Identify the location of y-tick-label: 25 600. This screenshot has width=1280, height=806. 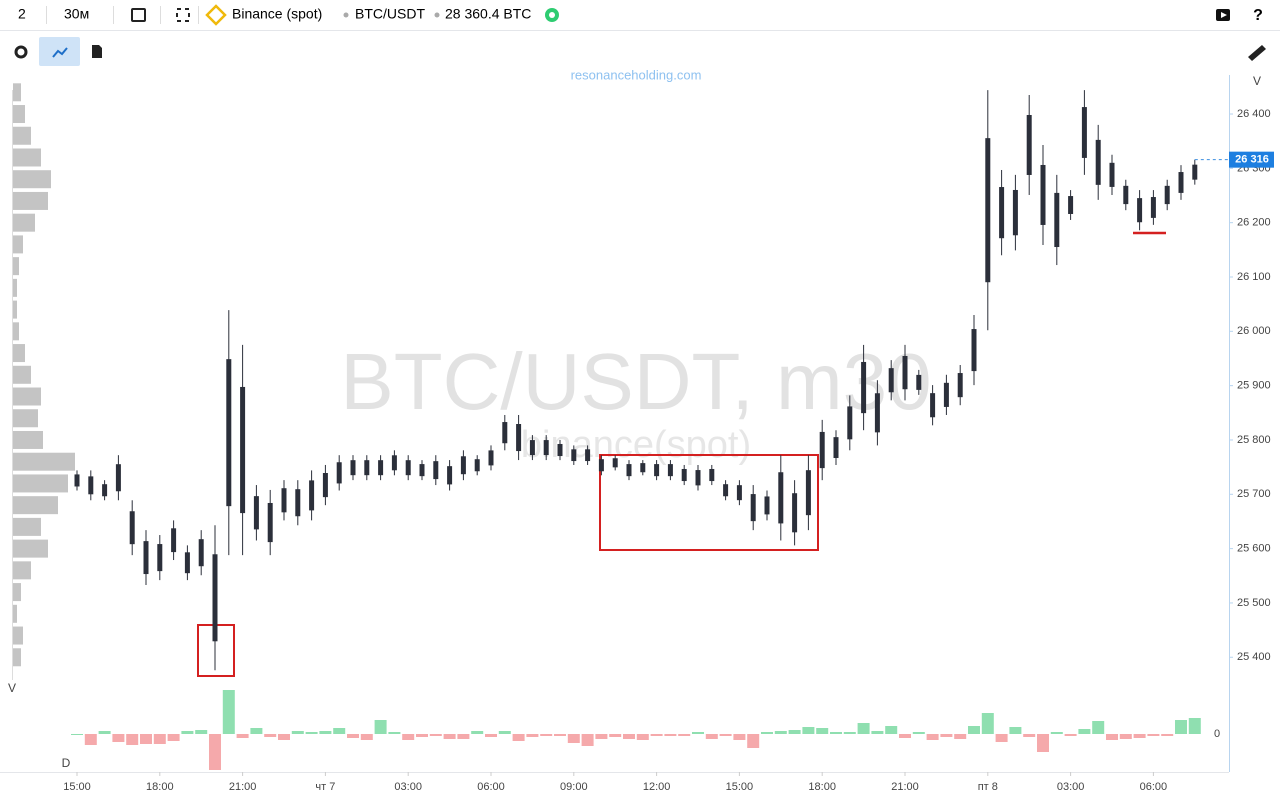
(1254, 549).